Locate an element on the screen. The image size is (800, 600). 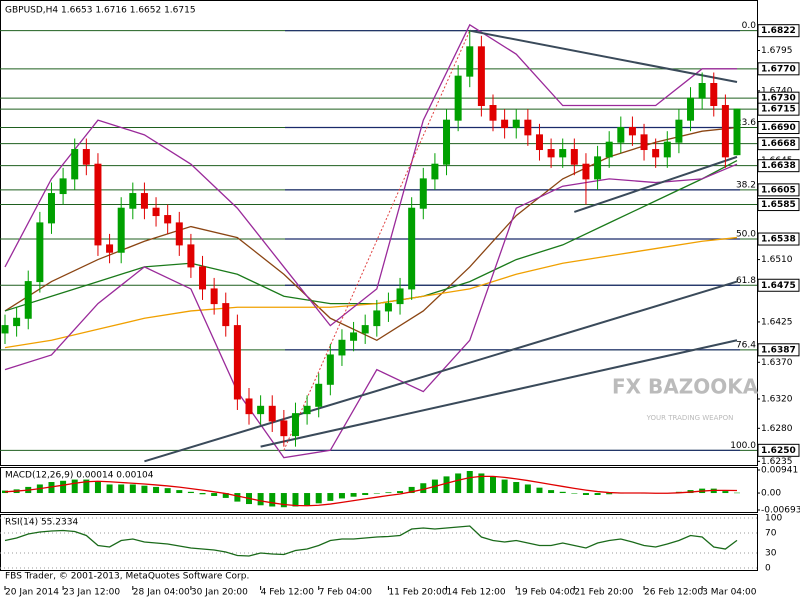
level-label: 1.6668 is located at coordinates (778, 144).